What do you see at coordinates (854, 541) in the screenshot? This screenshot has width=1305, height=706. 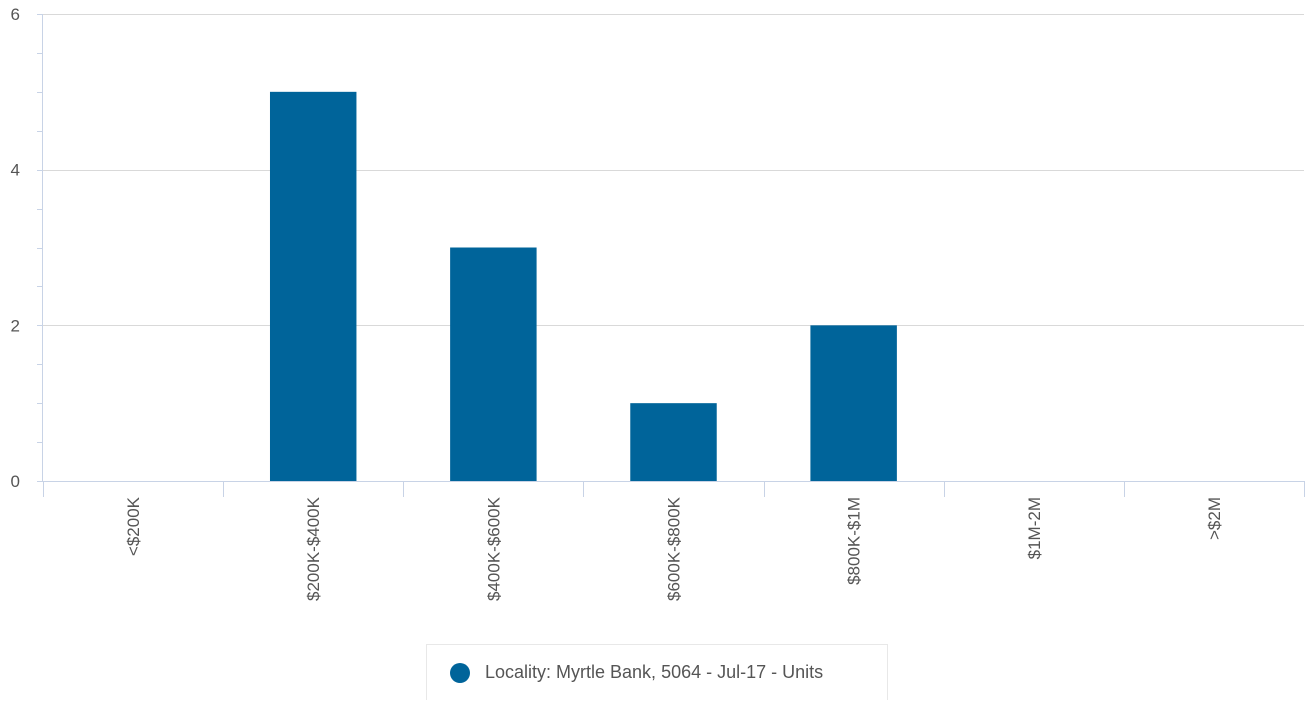 I see `x-tick-label: $800K-$1M` at bounding box center [854, 541].